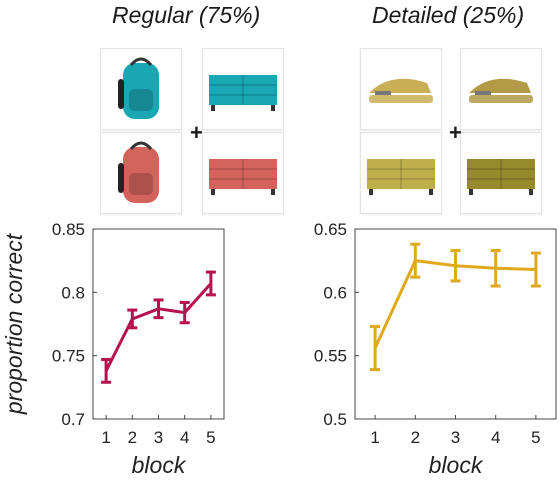  Describe the element at coordinates (210, 437) in the screenshot. I see `x-tick-label-0-4: 5` at that location.